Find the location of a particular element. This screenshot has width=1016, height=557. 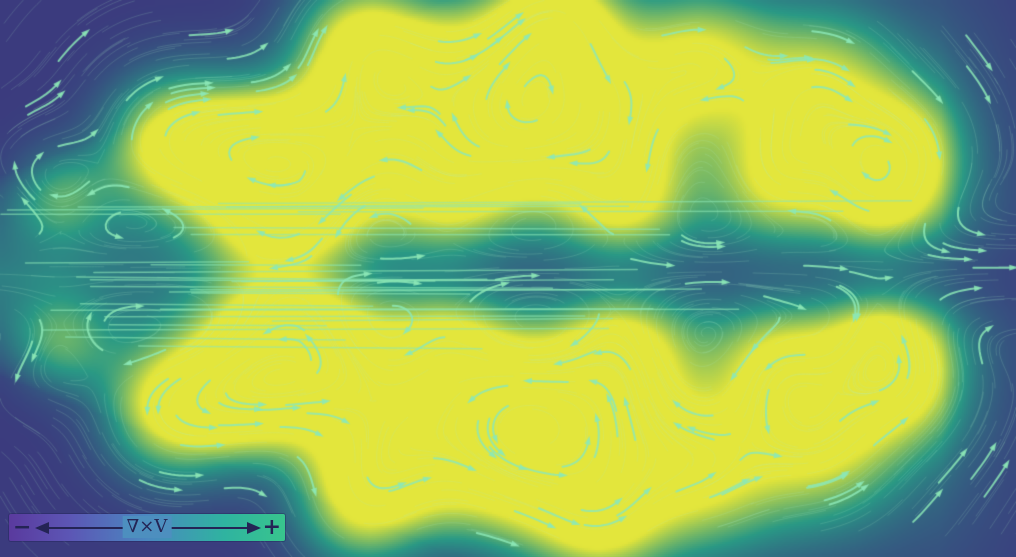

arrow-right-icon is located at coordinates (254, 528).